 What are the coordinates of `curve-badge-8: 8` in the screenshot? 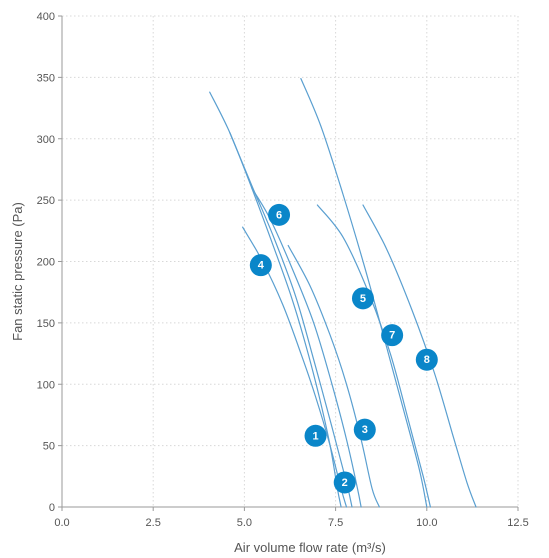 It's located at (426, 359).